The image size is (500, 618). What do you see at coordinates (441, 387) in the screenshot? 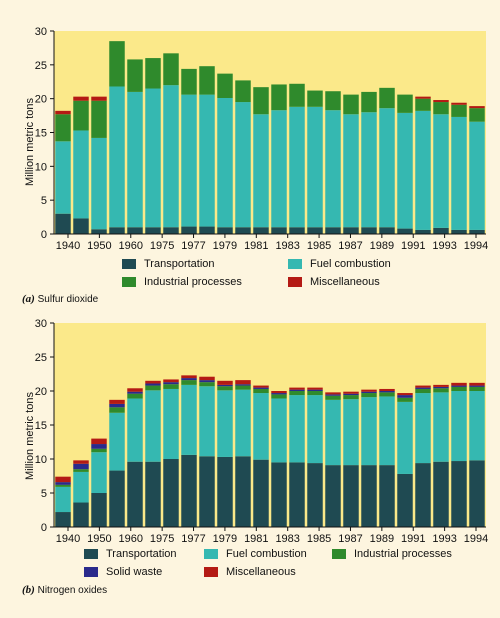
I see `bar-segment-solid-waste-1992` at bounding box center [441, 387].